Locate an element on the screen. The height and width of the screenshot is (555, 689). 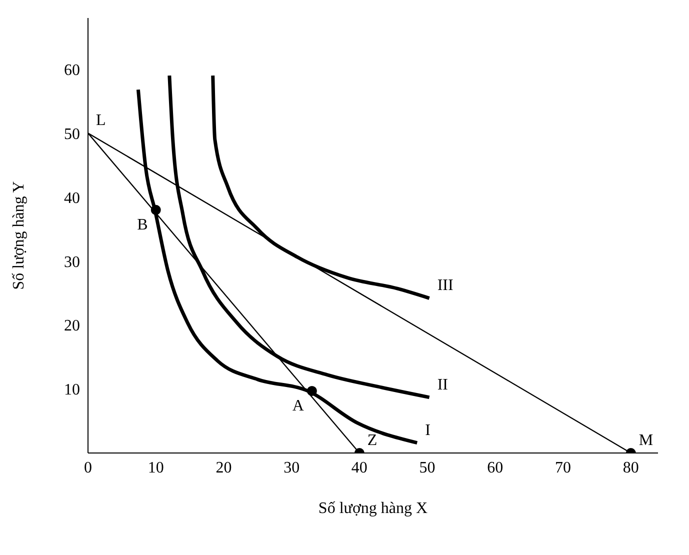
x-tick-label: 50 is located at coordinates (427, 467).